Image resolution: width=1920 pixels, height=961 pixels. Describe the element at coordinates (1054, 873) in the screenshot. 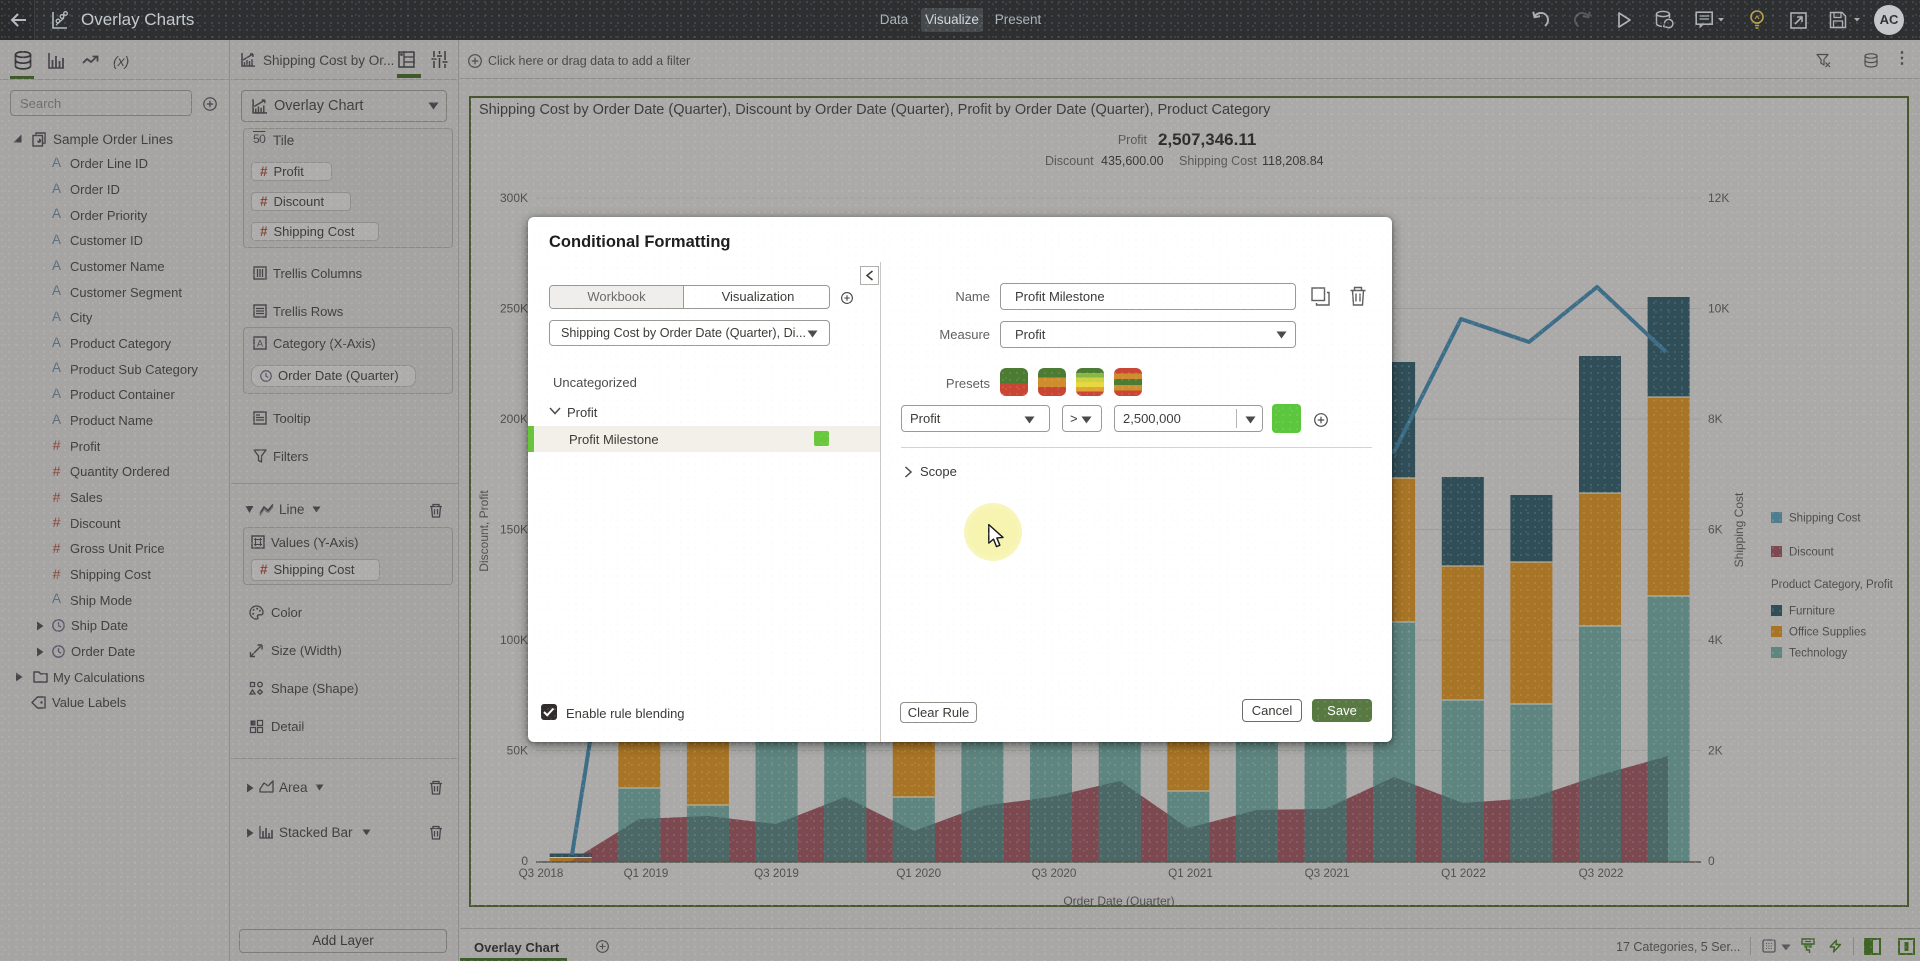

I see `svg-text: Q3 2020` at that location.